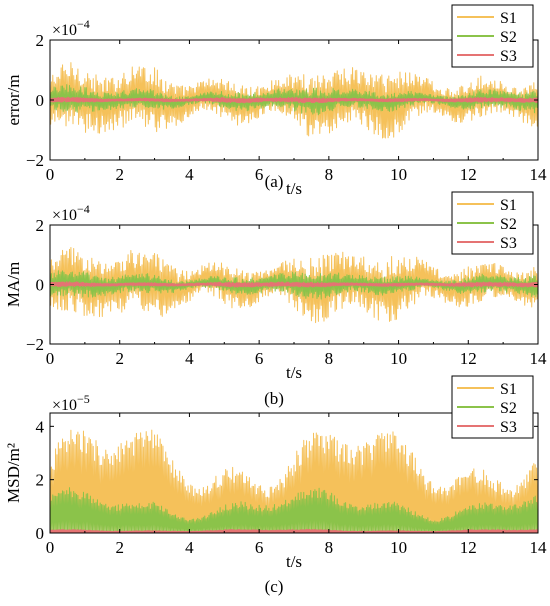 The width and height of the screenshot is (550, 606). I want to click on y-tick-label: 4, so click(40, 426).